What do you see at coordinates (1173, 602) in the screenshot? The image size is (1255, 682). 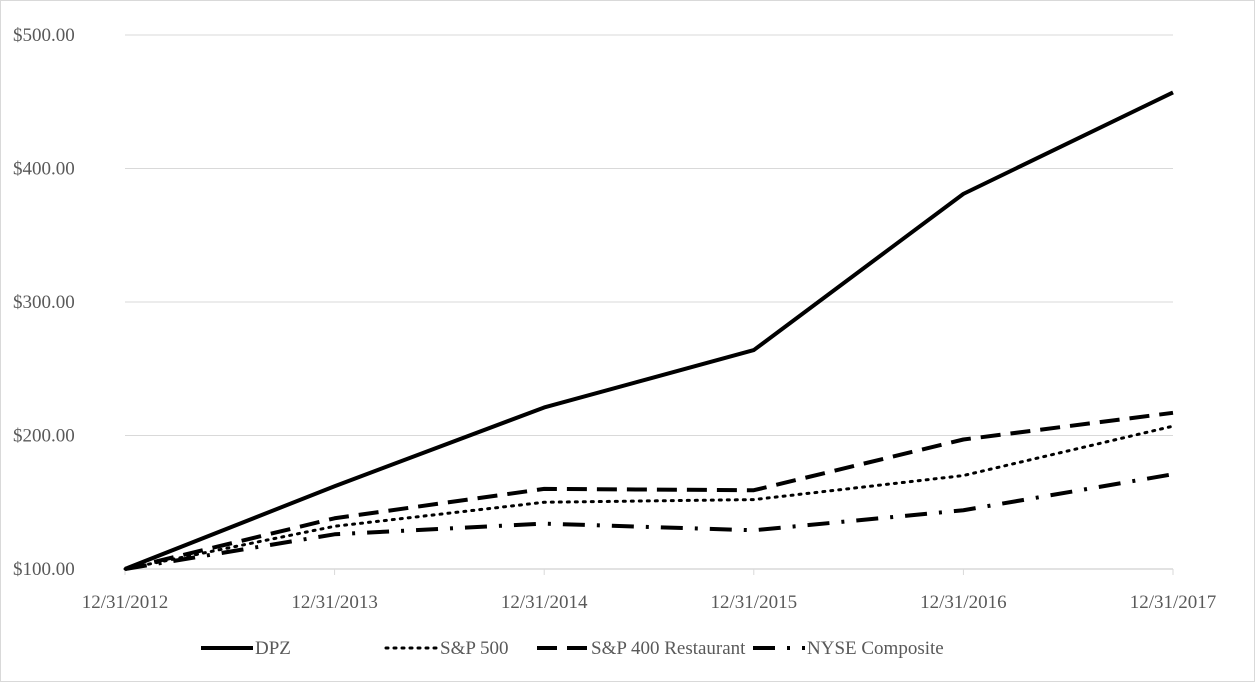 I see `x-tick-label: 12/31/2017` at bounding box center [1173, 602].